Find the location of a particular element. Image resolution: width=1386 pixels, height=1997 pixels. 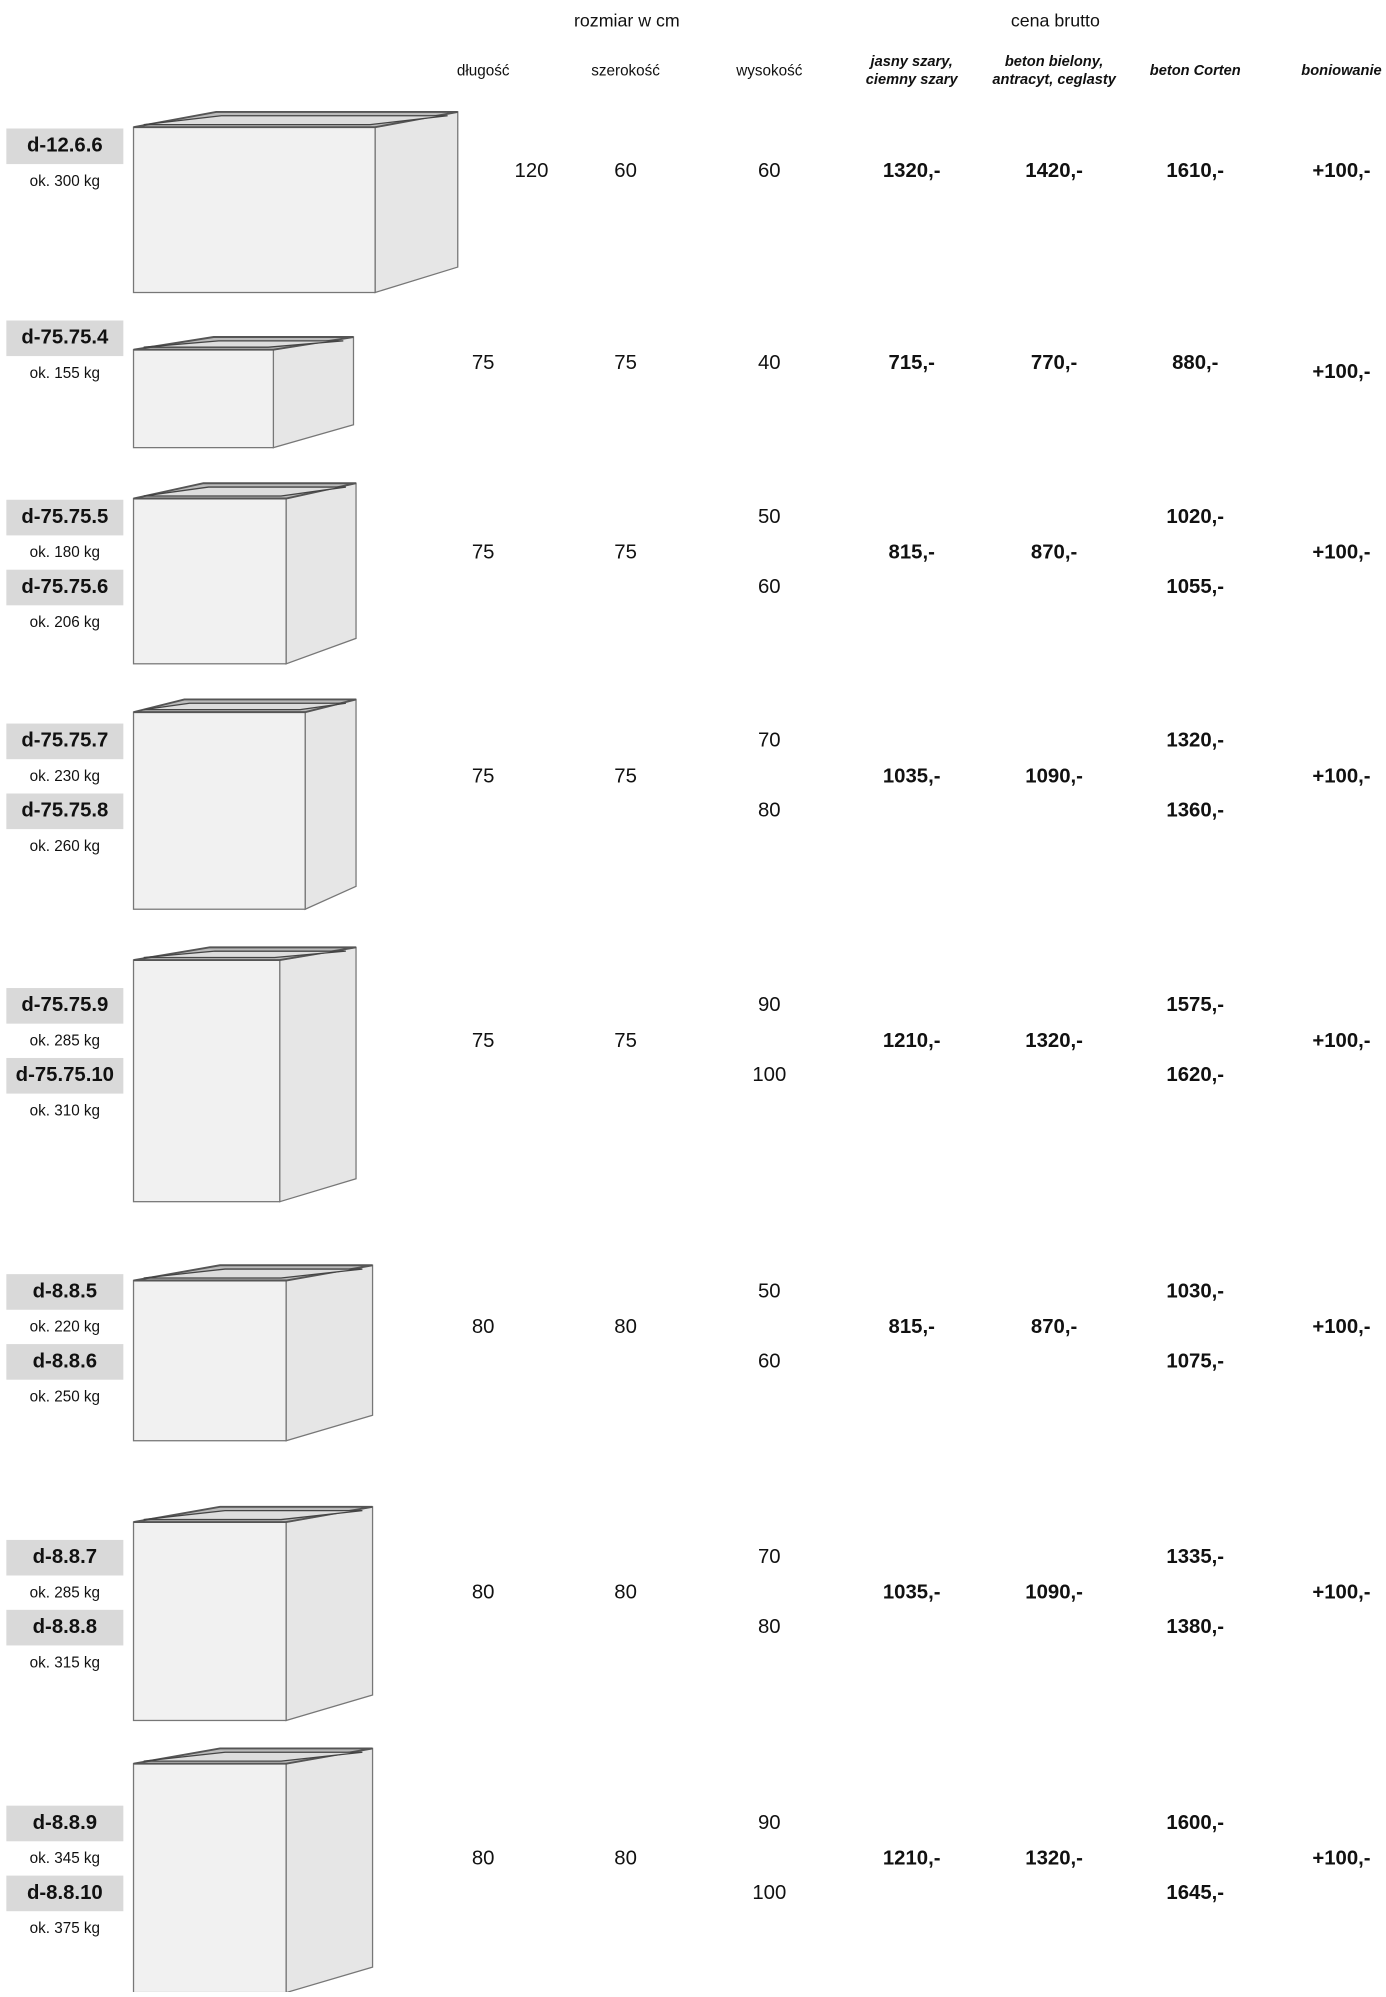

corten: 1075,- is located at coordinates (1195, 1361).